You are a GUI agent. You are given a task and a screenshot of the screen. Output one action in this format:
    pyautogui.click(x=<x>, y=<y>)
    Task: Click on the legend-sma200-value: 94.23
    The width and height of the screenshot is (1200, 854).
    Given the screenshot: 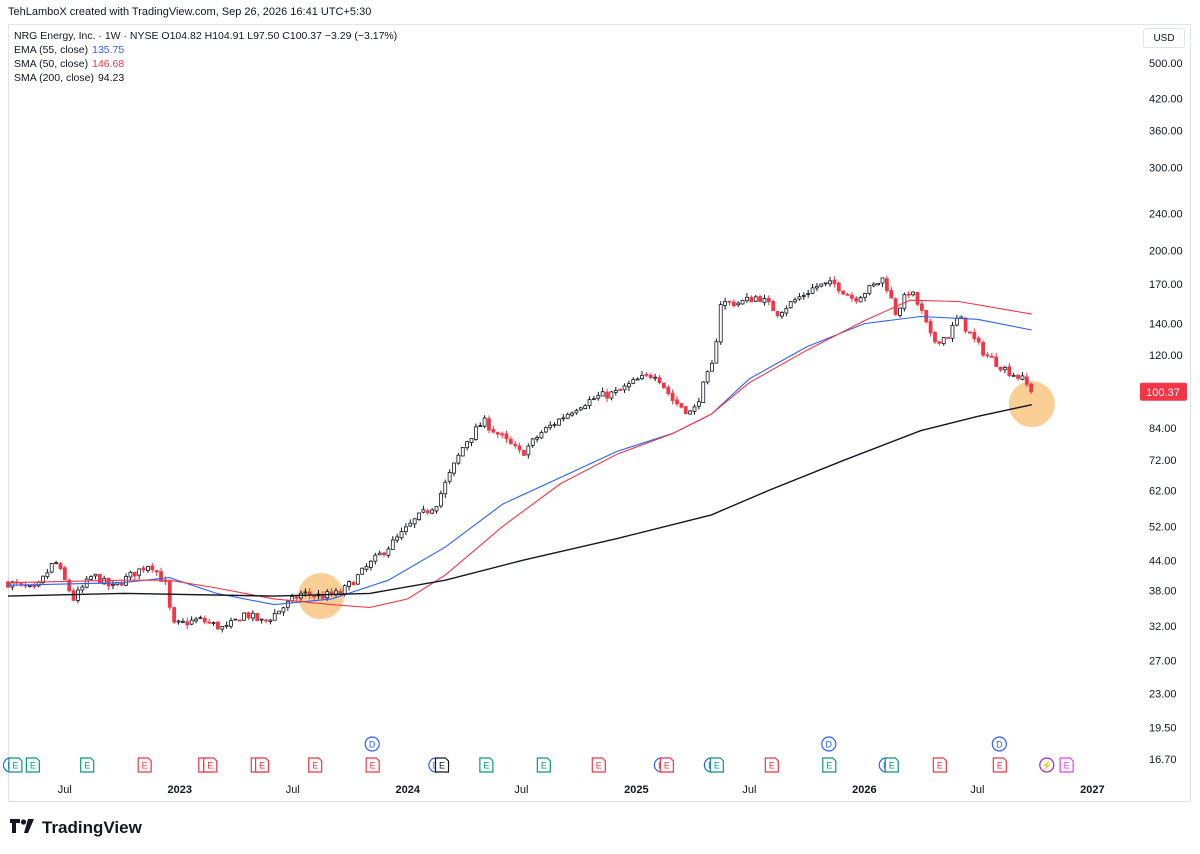 What is the action you would take?
    pyautogui.click(x=111, y=78)
    